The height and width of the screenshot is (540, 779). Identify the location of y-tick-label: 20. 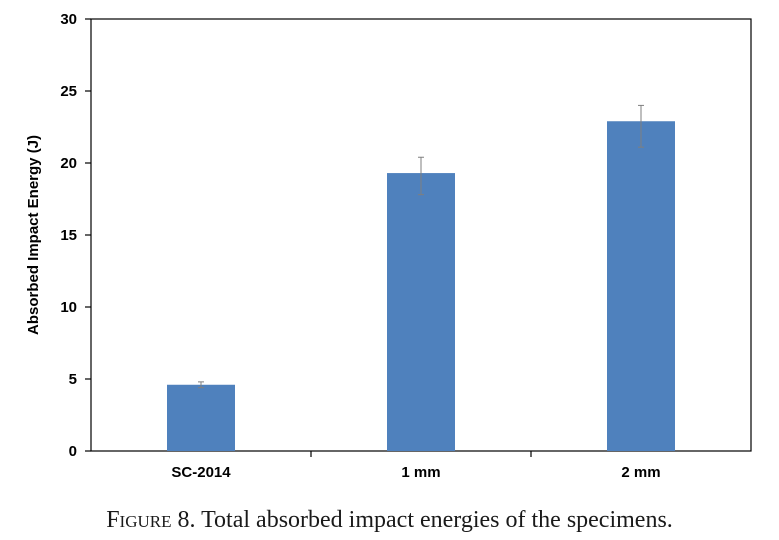
(68, 163).